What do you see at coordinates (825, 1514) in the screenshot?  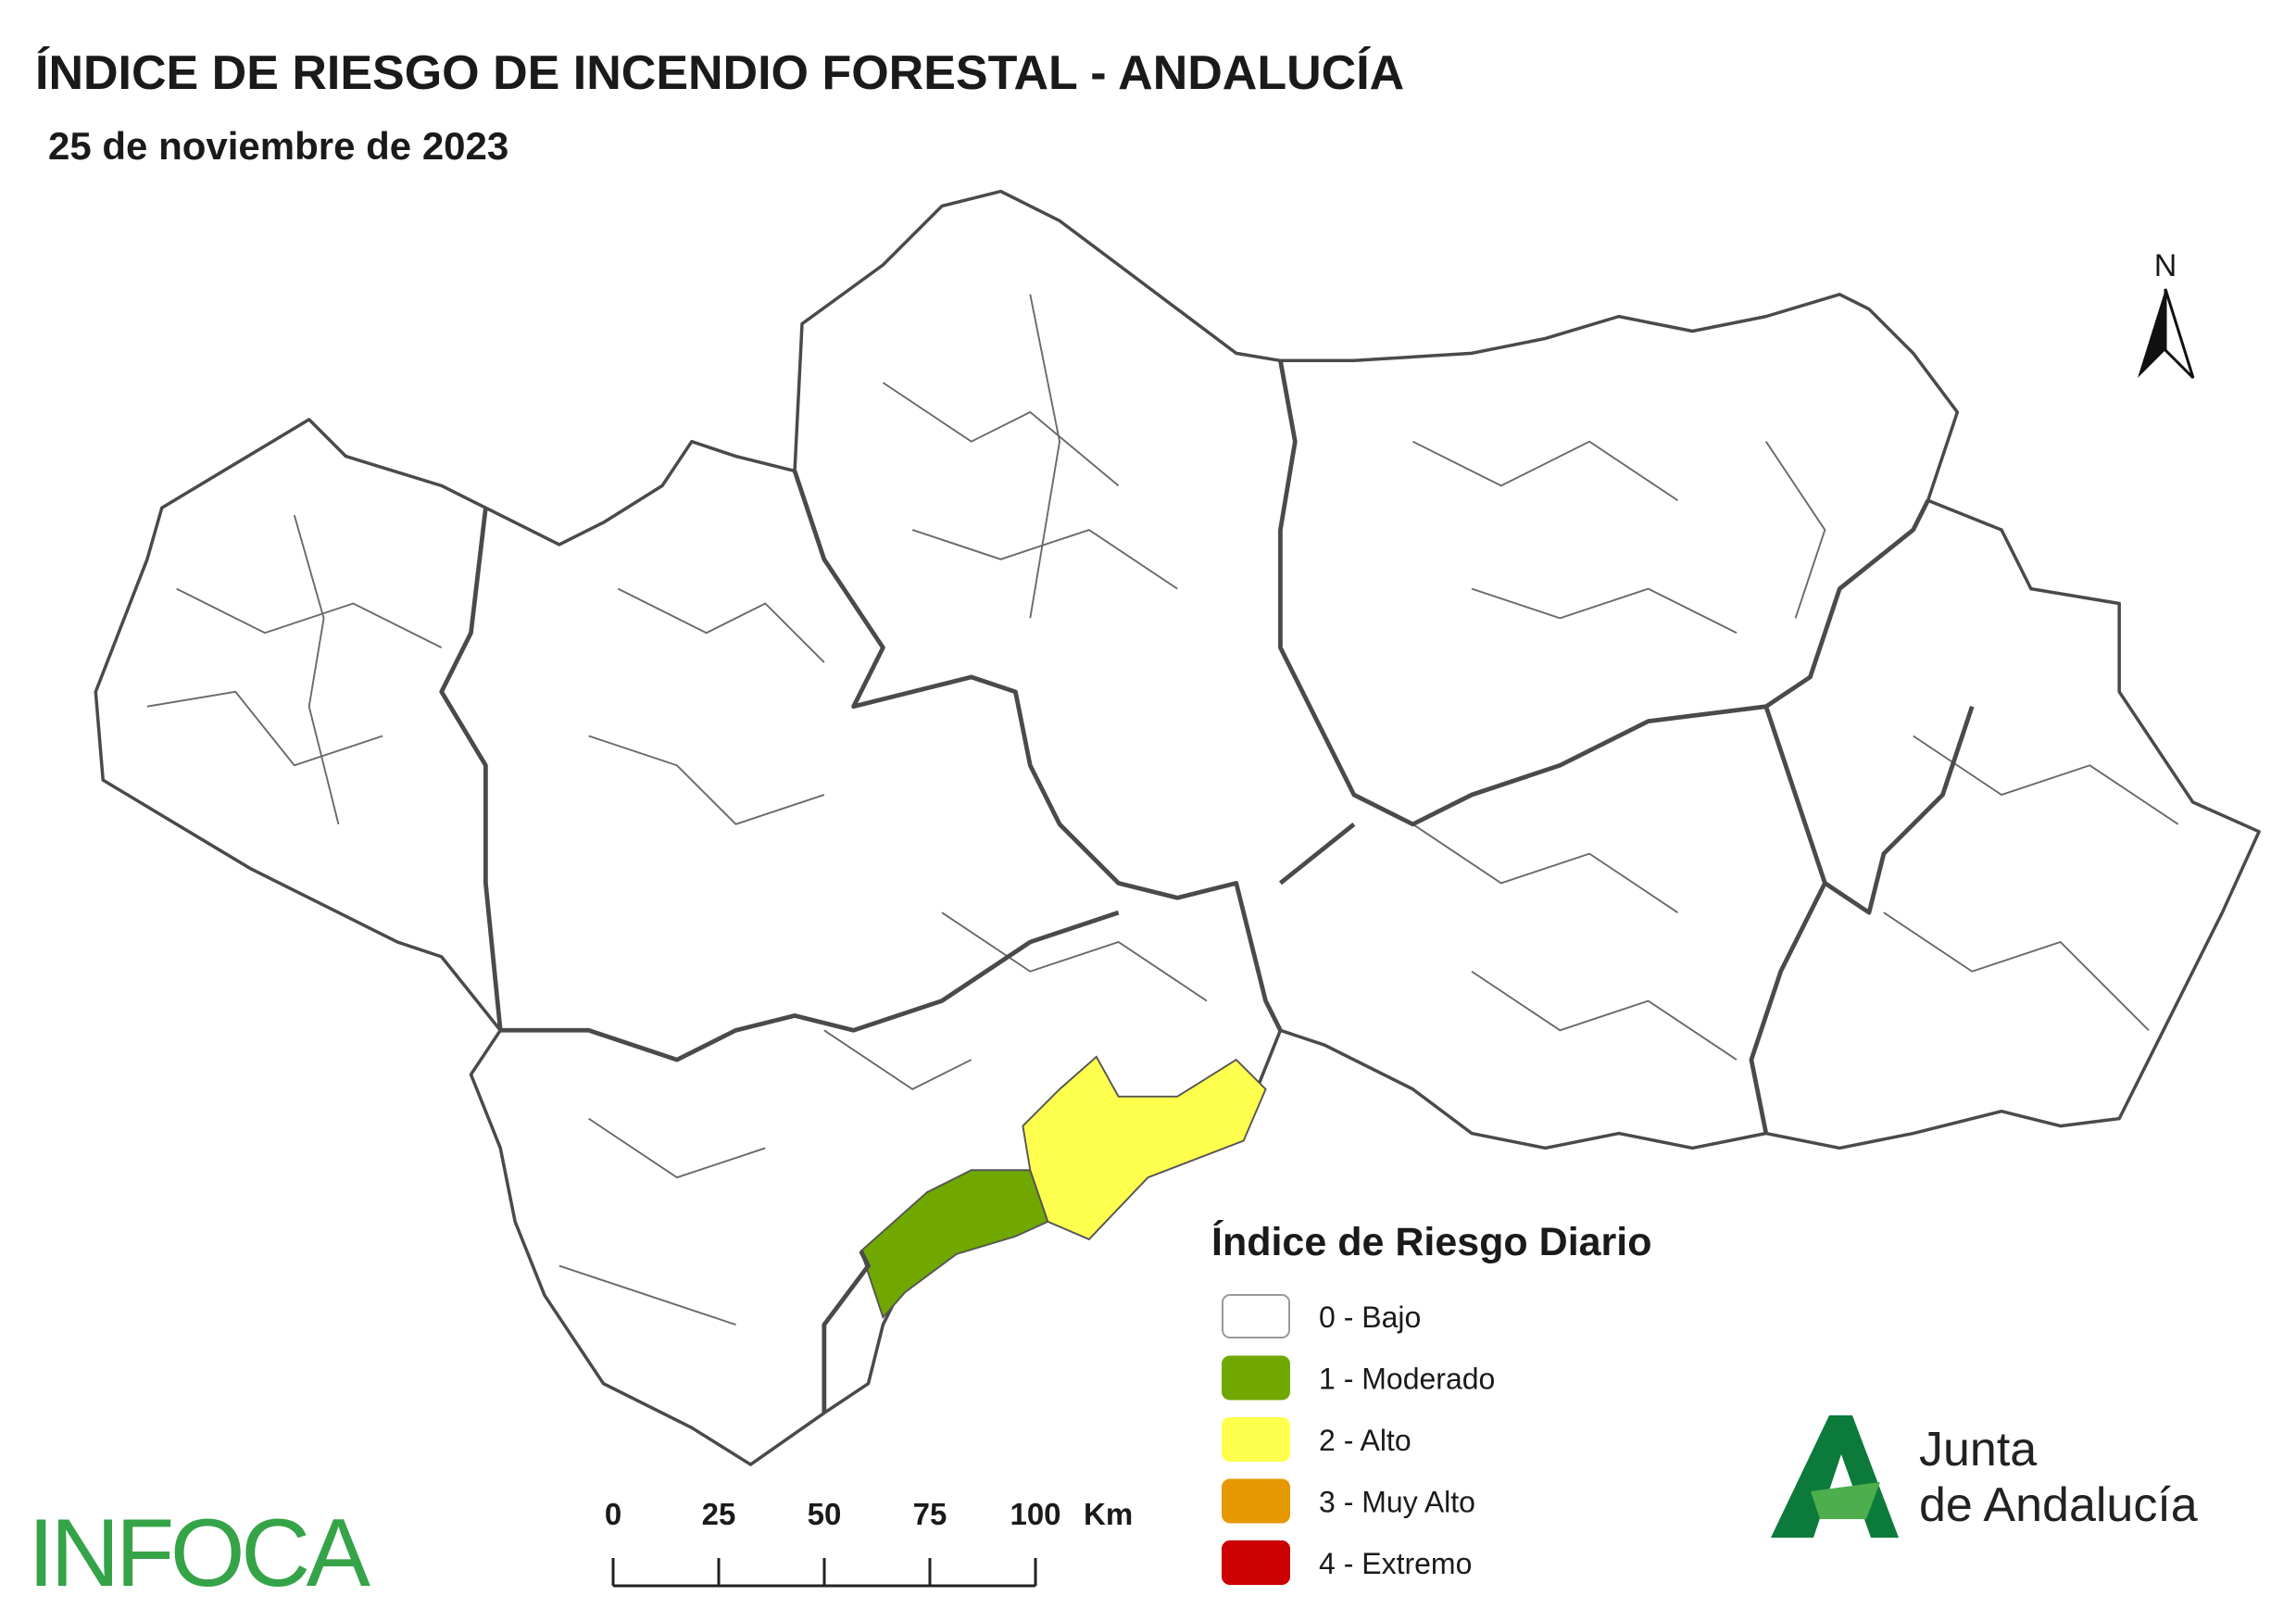 I see `scale-label: 50` at bounding box center [825, 1514].